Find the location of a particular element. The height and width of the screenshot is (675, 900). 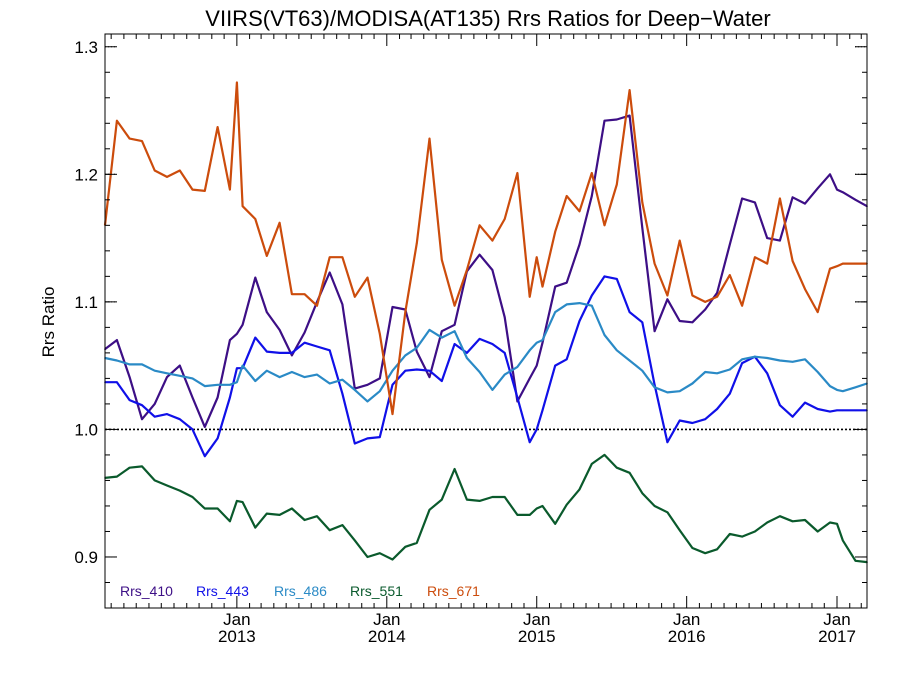

x-tick-label-month: Jan is located at coordinates (686, 619).